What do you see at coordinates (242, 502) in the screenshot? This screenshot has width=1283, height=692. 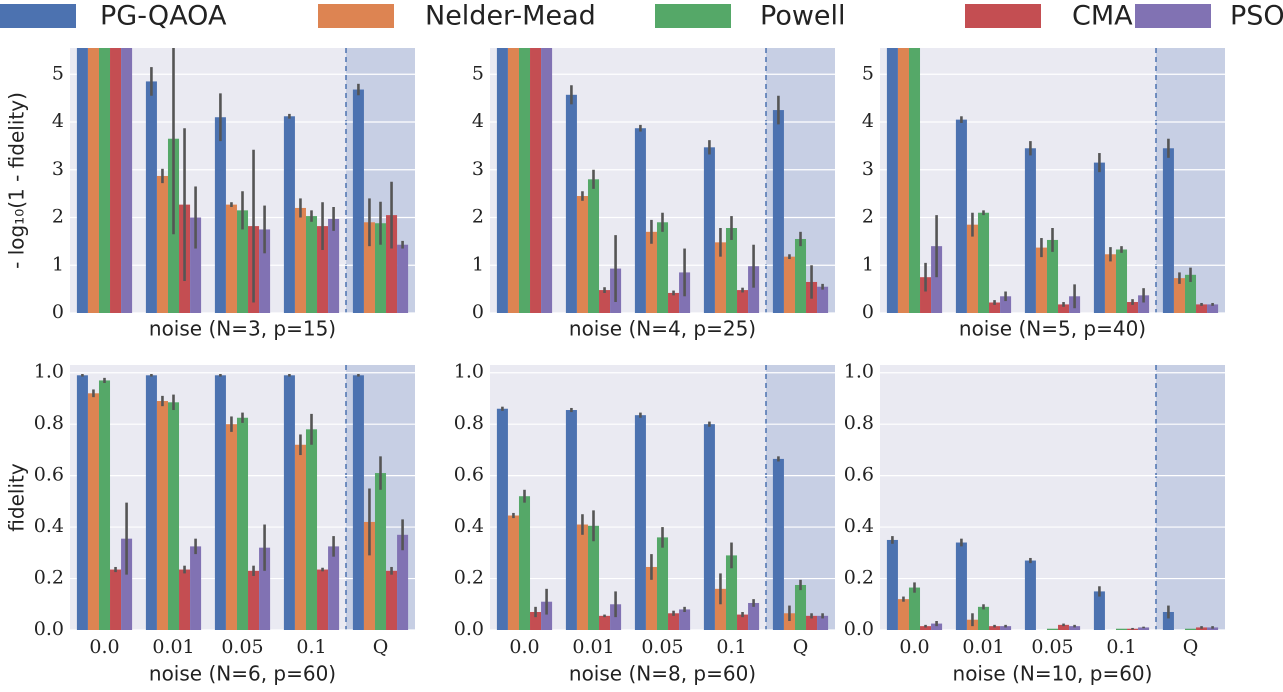 I see `bars` at bounding box center [242, 502].